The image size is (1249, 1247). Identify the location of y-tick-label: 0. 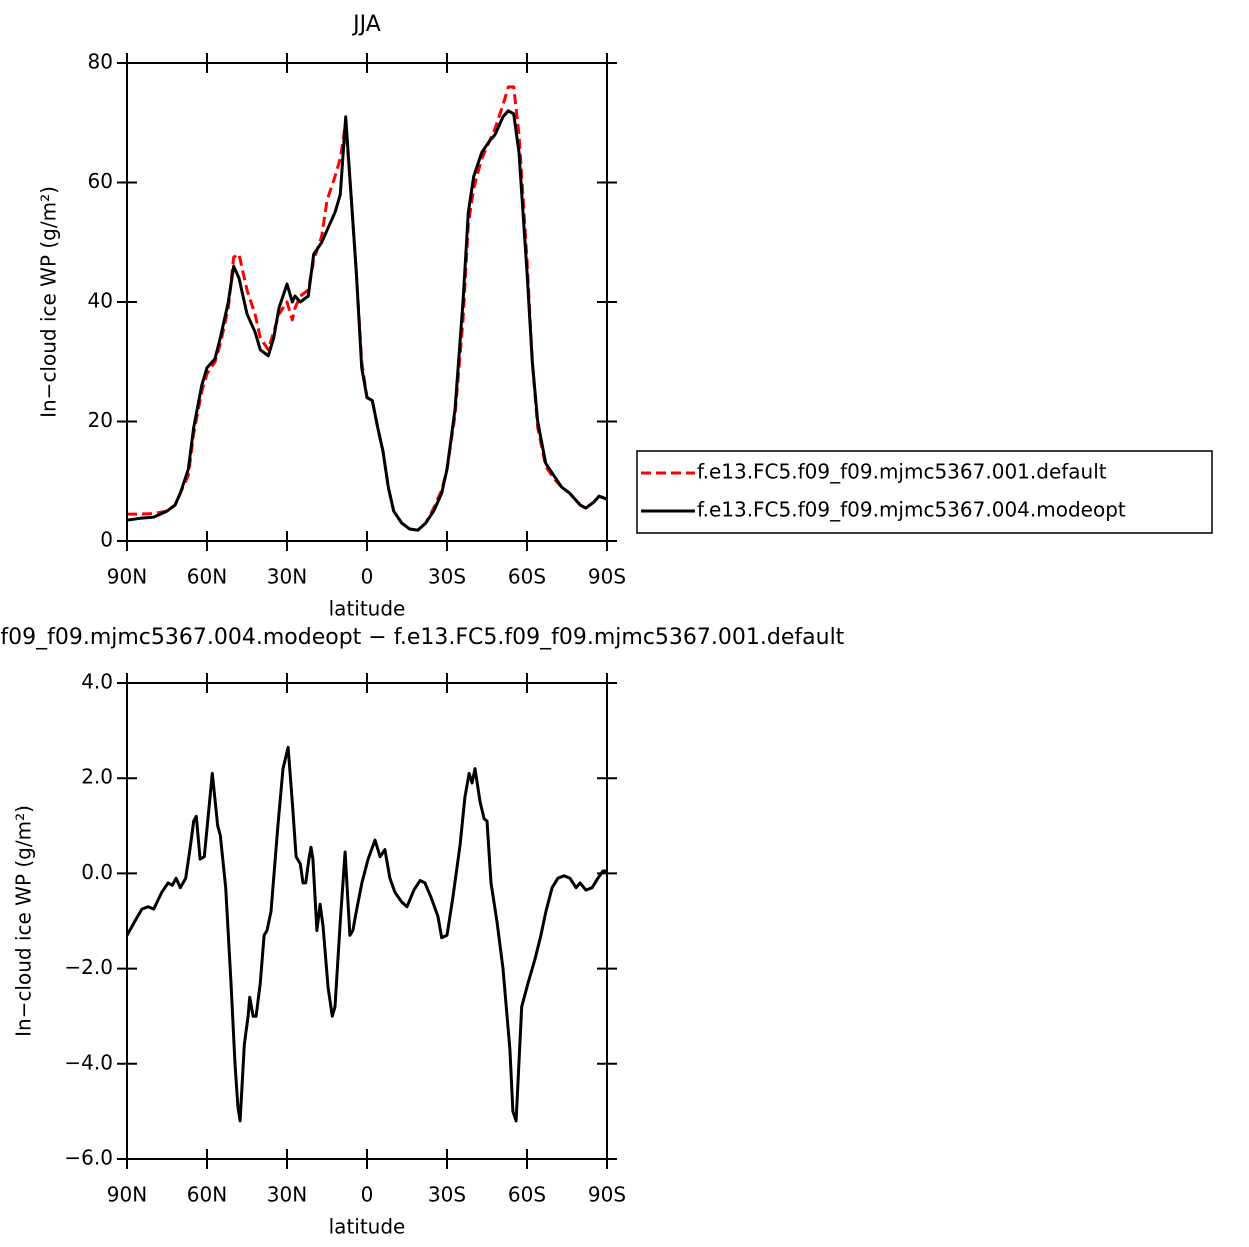
(106, 540).